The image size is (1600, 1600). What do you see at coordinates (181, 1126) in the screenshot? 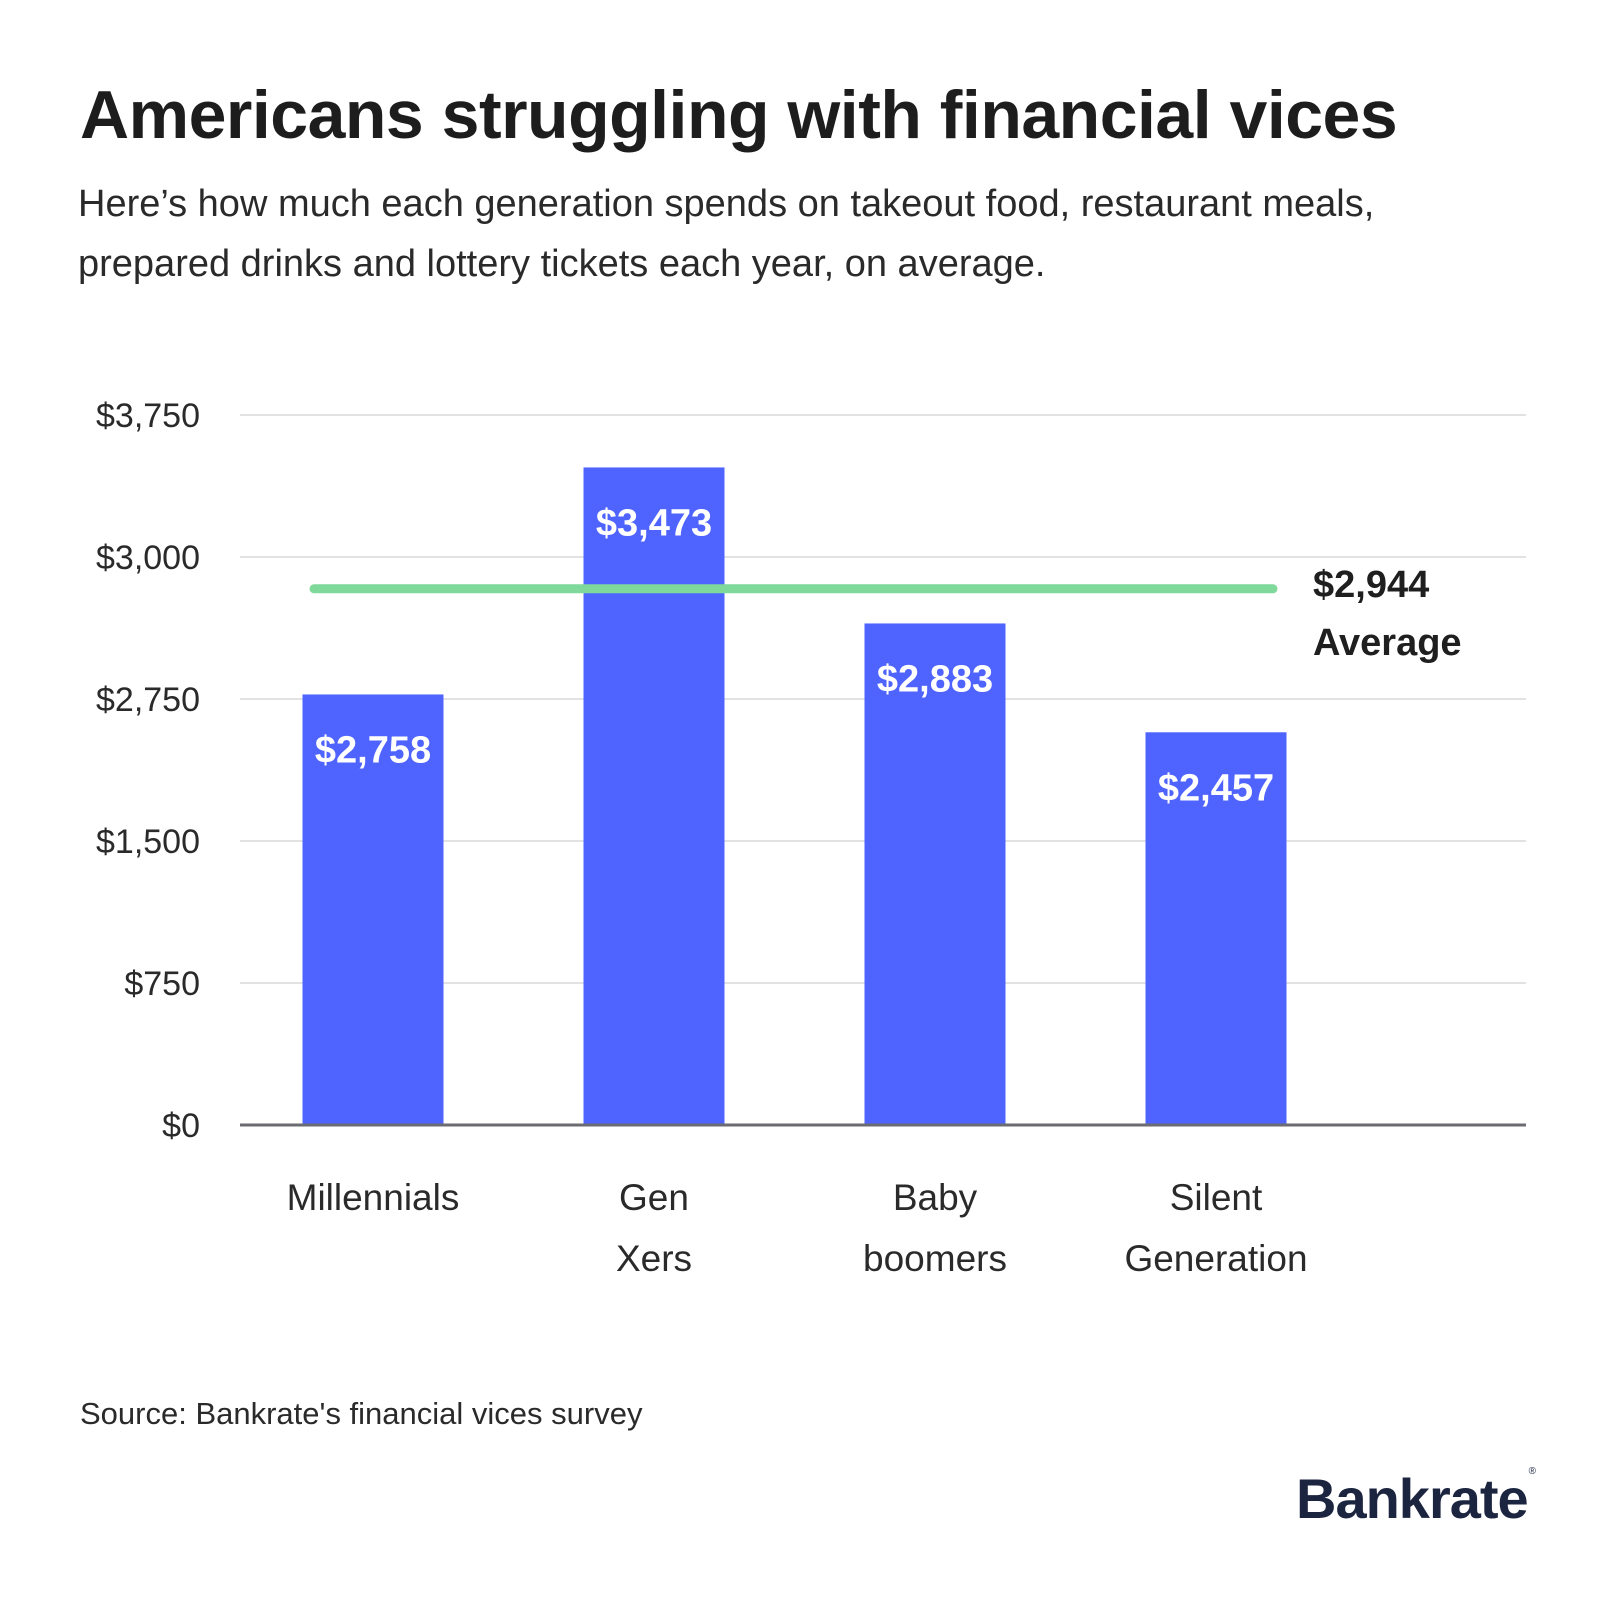
I see `y-tick-label: $0` at bounding box center [181, 1126].